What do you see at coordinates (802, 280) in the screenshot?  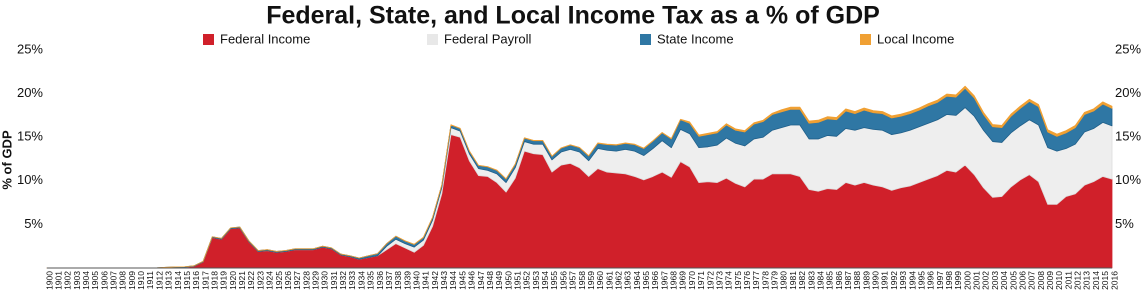 I see `x-tick-label: 1982` at bounding box center [802, 280].